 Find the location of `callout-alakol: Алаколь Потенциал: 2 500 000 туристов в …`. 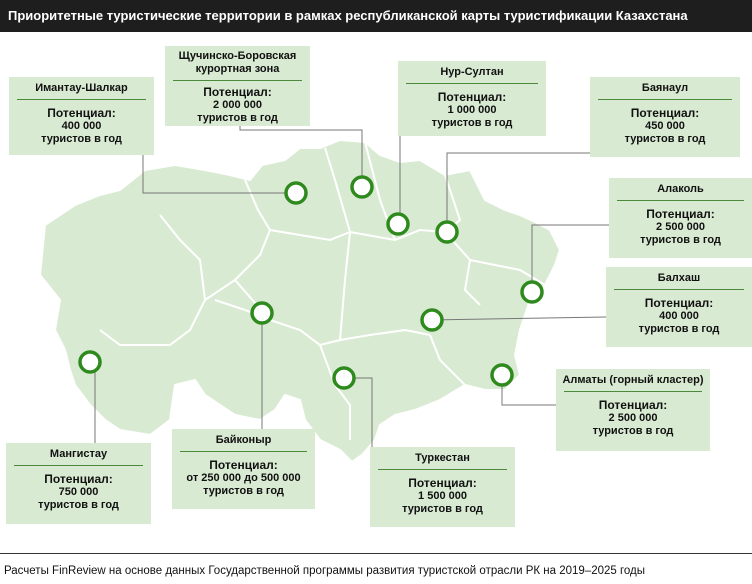

callout-alakol: Алаколь Потенциал: 2 500 000 туристов в … is located at coordinates (680, 218).